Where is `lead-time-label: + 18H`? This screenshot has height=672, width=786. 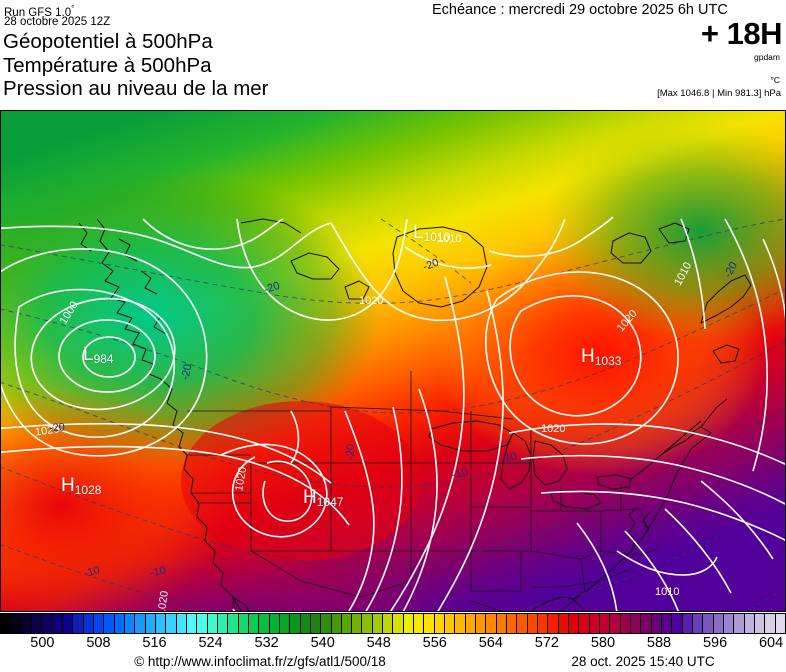
lead-time-label: + 18H is located at coordinates (741, 33).